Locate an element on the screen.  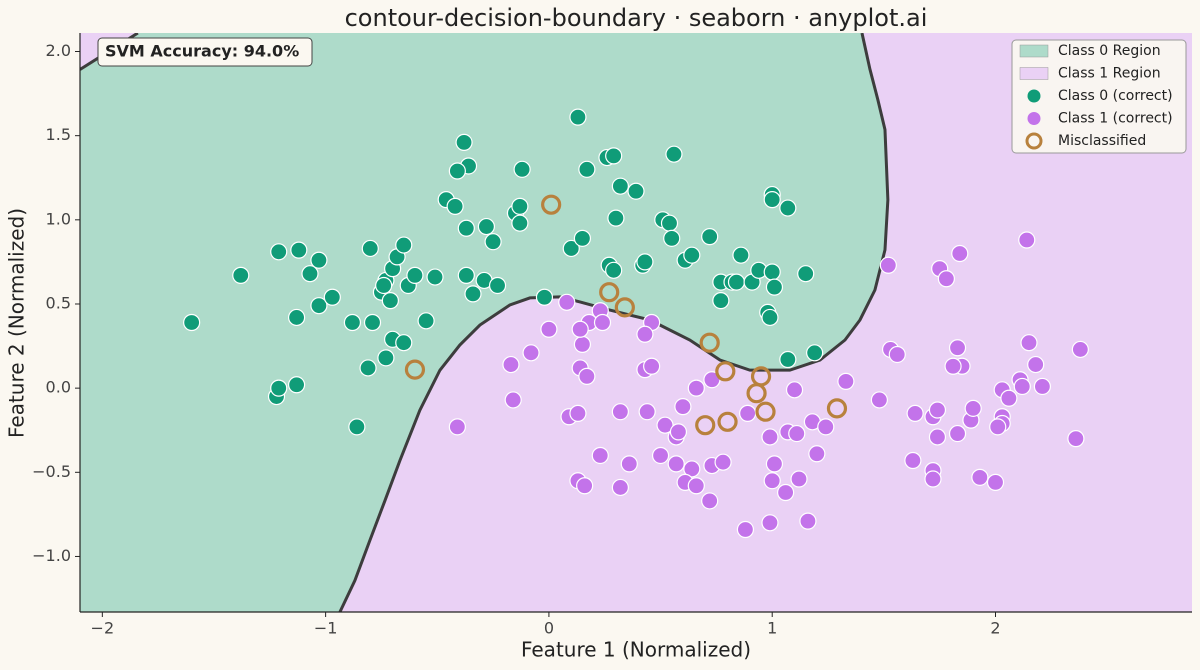
y-axis-label: Feature 2 (Normalized) is located at coordinates (17, 323).